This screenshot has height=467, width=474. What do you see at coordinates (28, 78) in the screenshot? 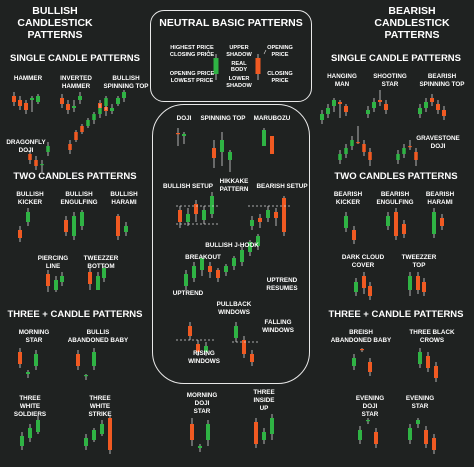
I see `label-hammer: HAMMER` at bounding box center [28, 78].